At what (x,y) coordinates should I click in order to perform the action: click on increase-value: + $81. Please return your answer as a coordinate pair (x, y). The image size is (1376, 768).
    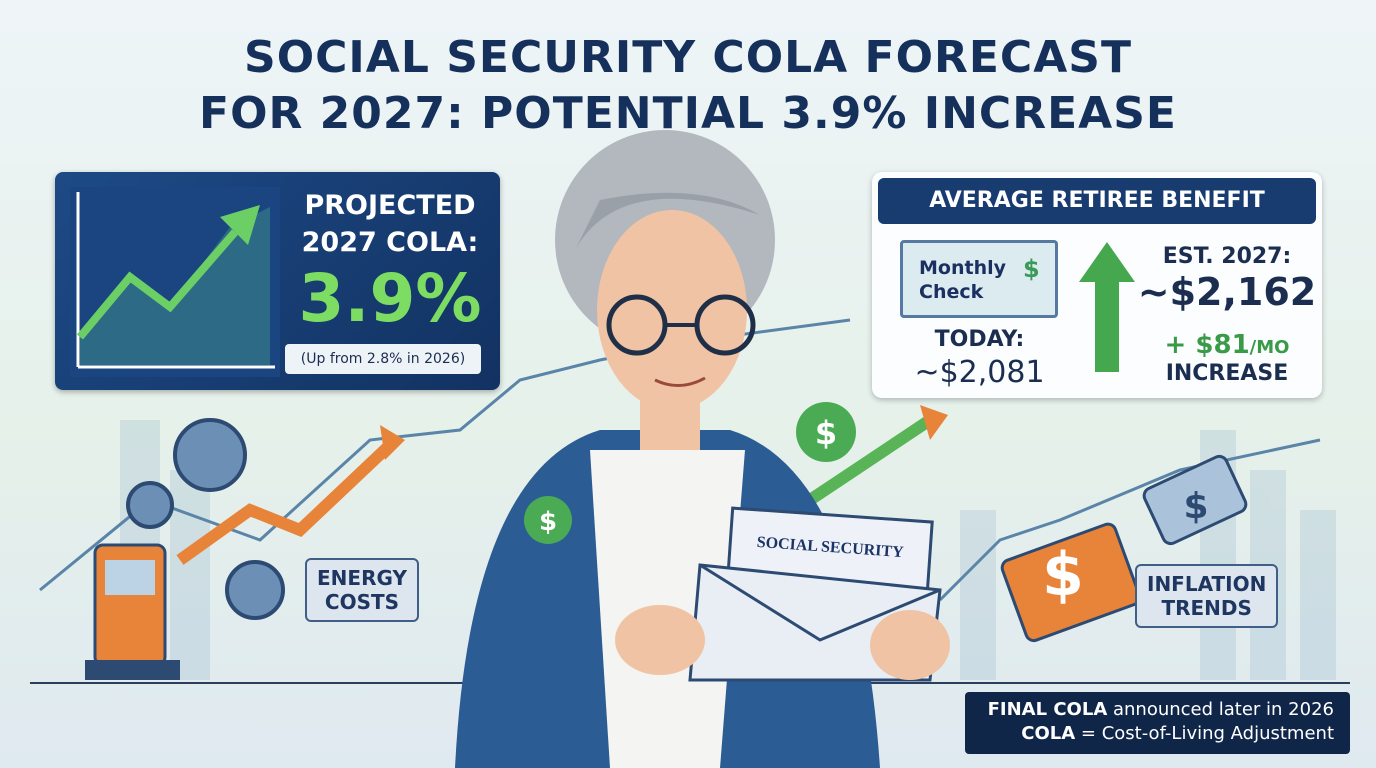
    Looking at the image, I should click on (1207, 345).